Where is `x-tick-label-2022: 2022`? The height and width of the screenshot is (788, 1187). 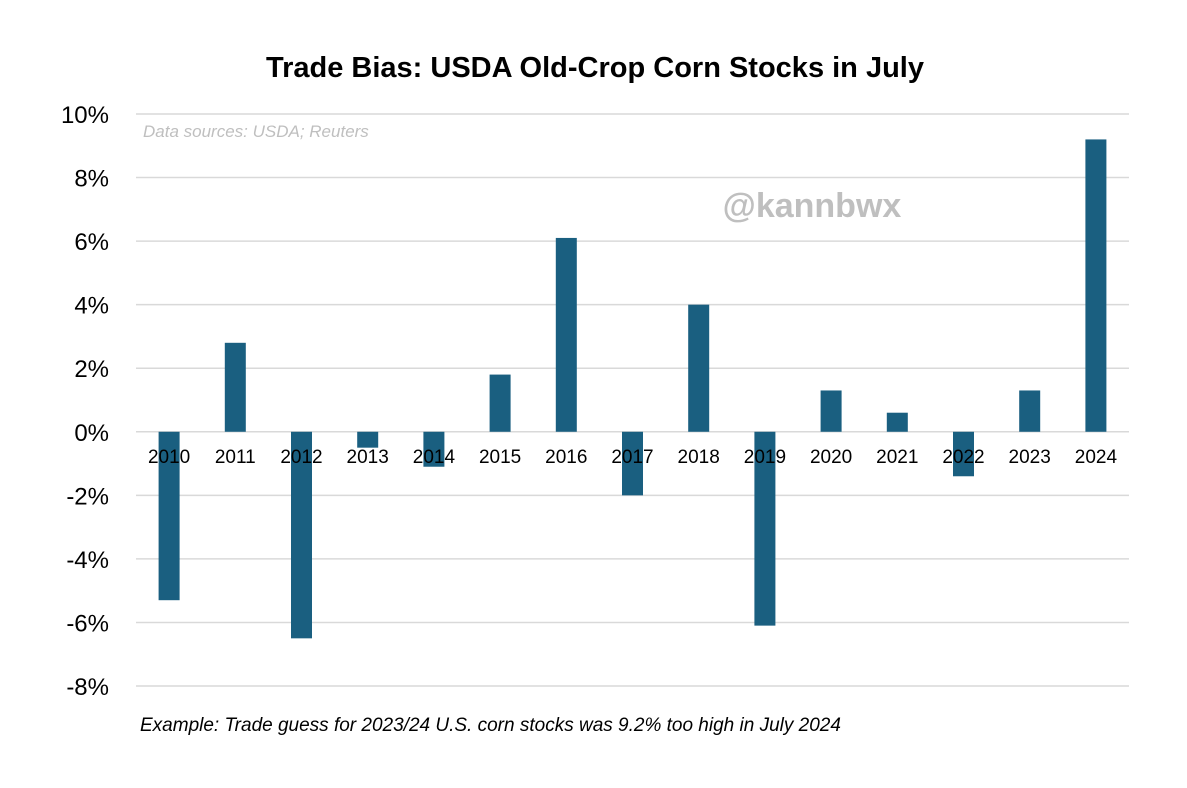 x-tick-label-2022: 2022 is located at coordinates (963, 457).